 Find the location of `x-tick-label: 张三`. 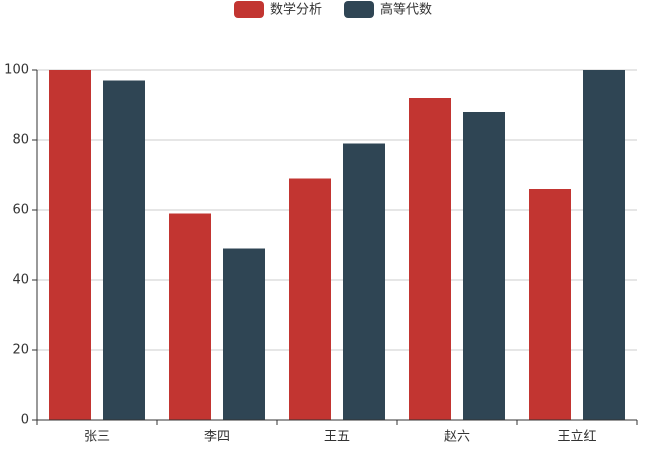

x-tick-label: 张三 is located at coordinates (97, 437).